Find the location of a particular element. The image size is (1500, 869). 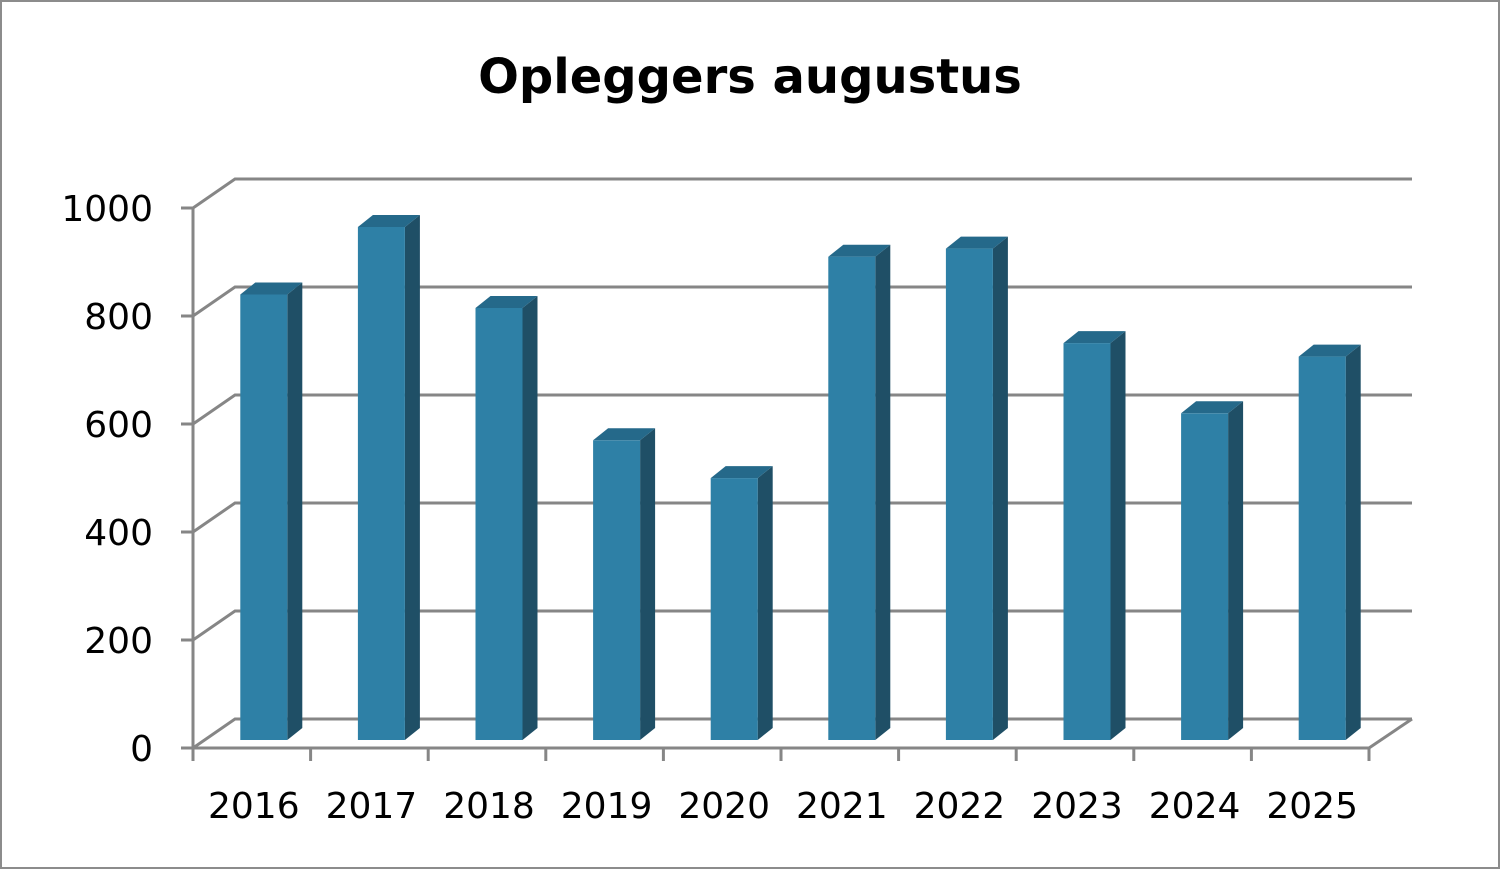

bar-2024 is located at coordinates (1212, 570).